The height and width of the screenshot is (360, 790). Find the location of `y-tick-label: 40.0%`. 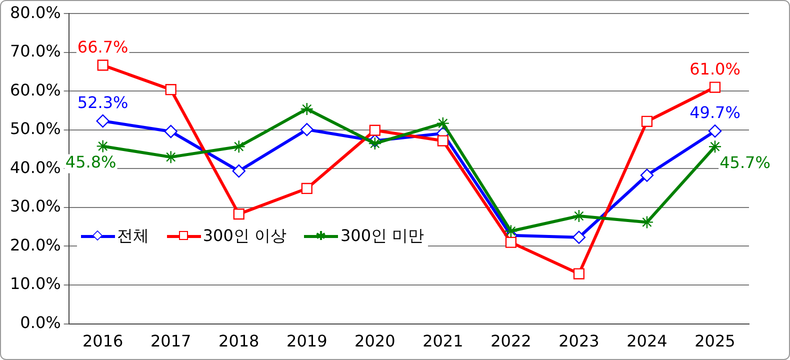

y-tick-label: 40.0% is located at coordinates (35, 167).